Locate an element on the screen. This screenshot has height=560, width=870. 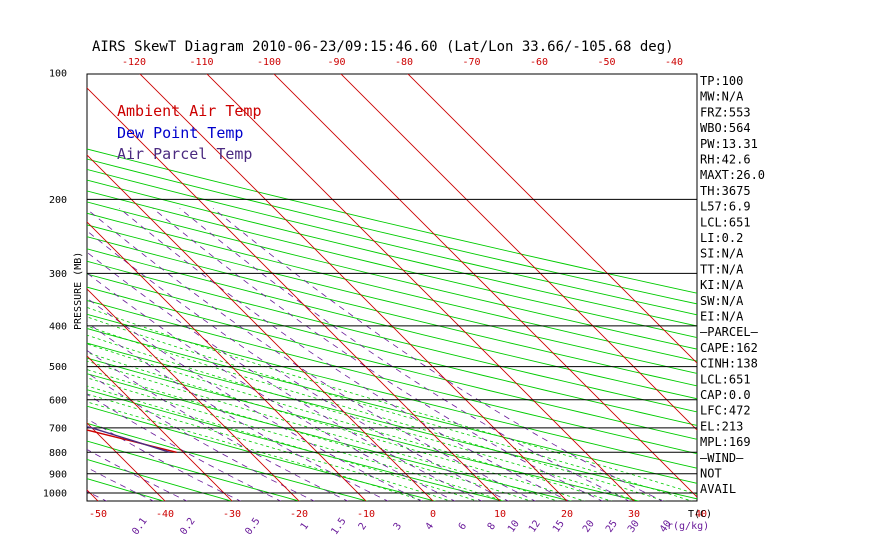
y-axis-label: PRESSURE (MB) is located at coordinates (78, 291).